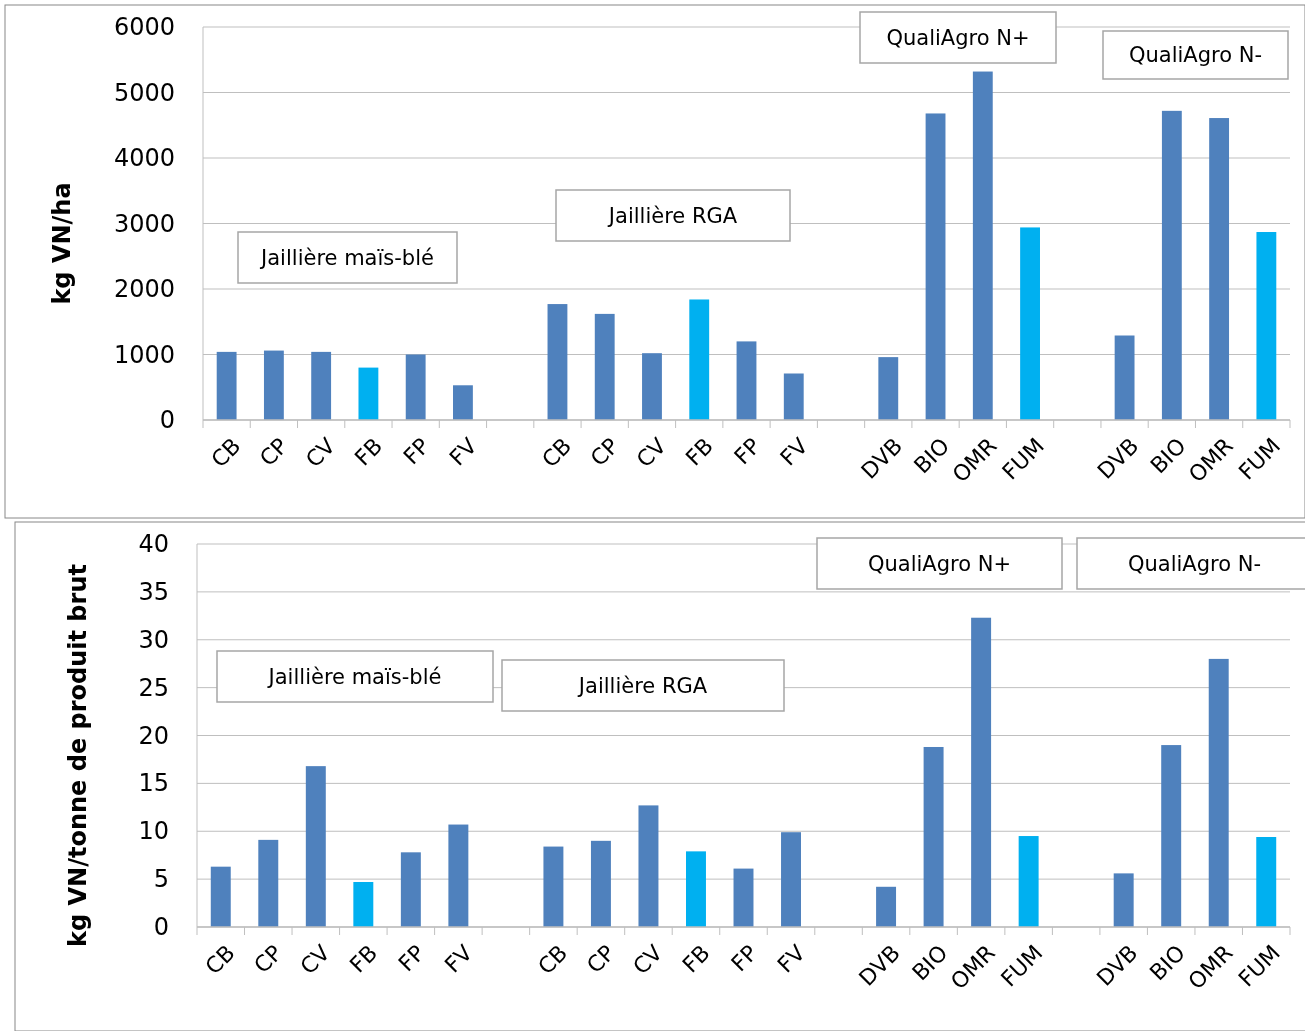 The width and height of the screenshot is (1305, 1031). I want to click on y-tick-label: 40, so click(153, 544).